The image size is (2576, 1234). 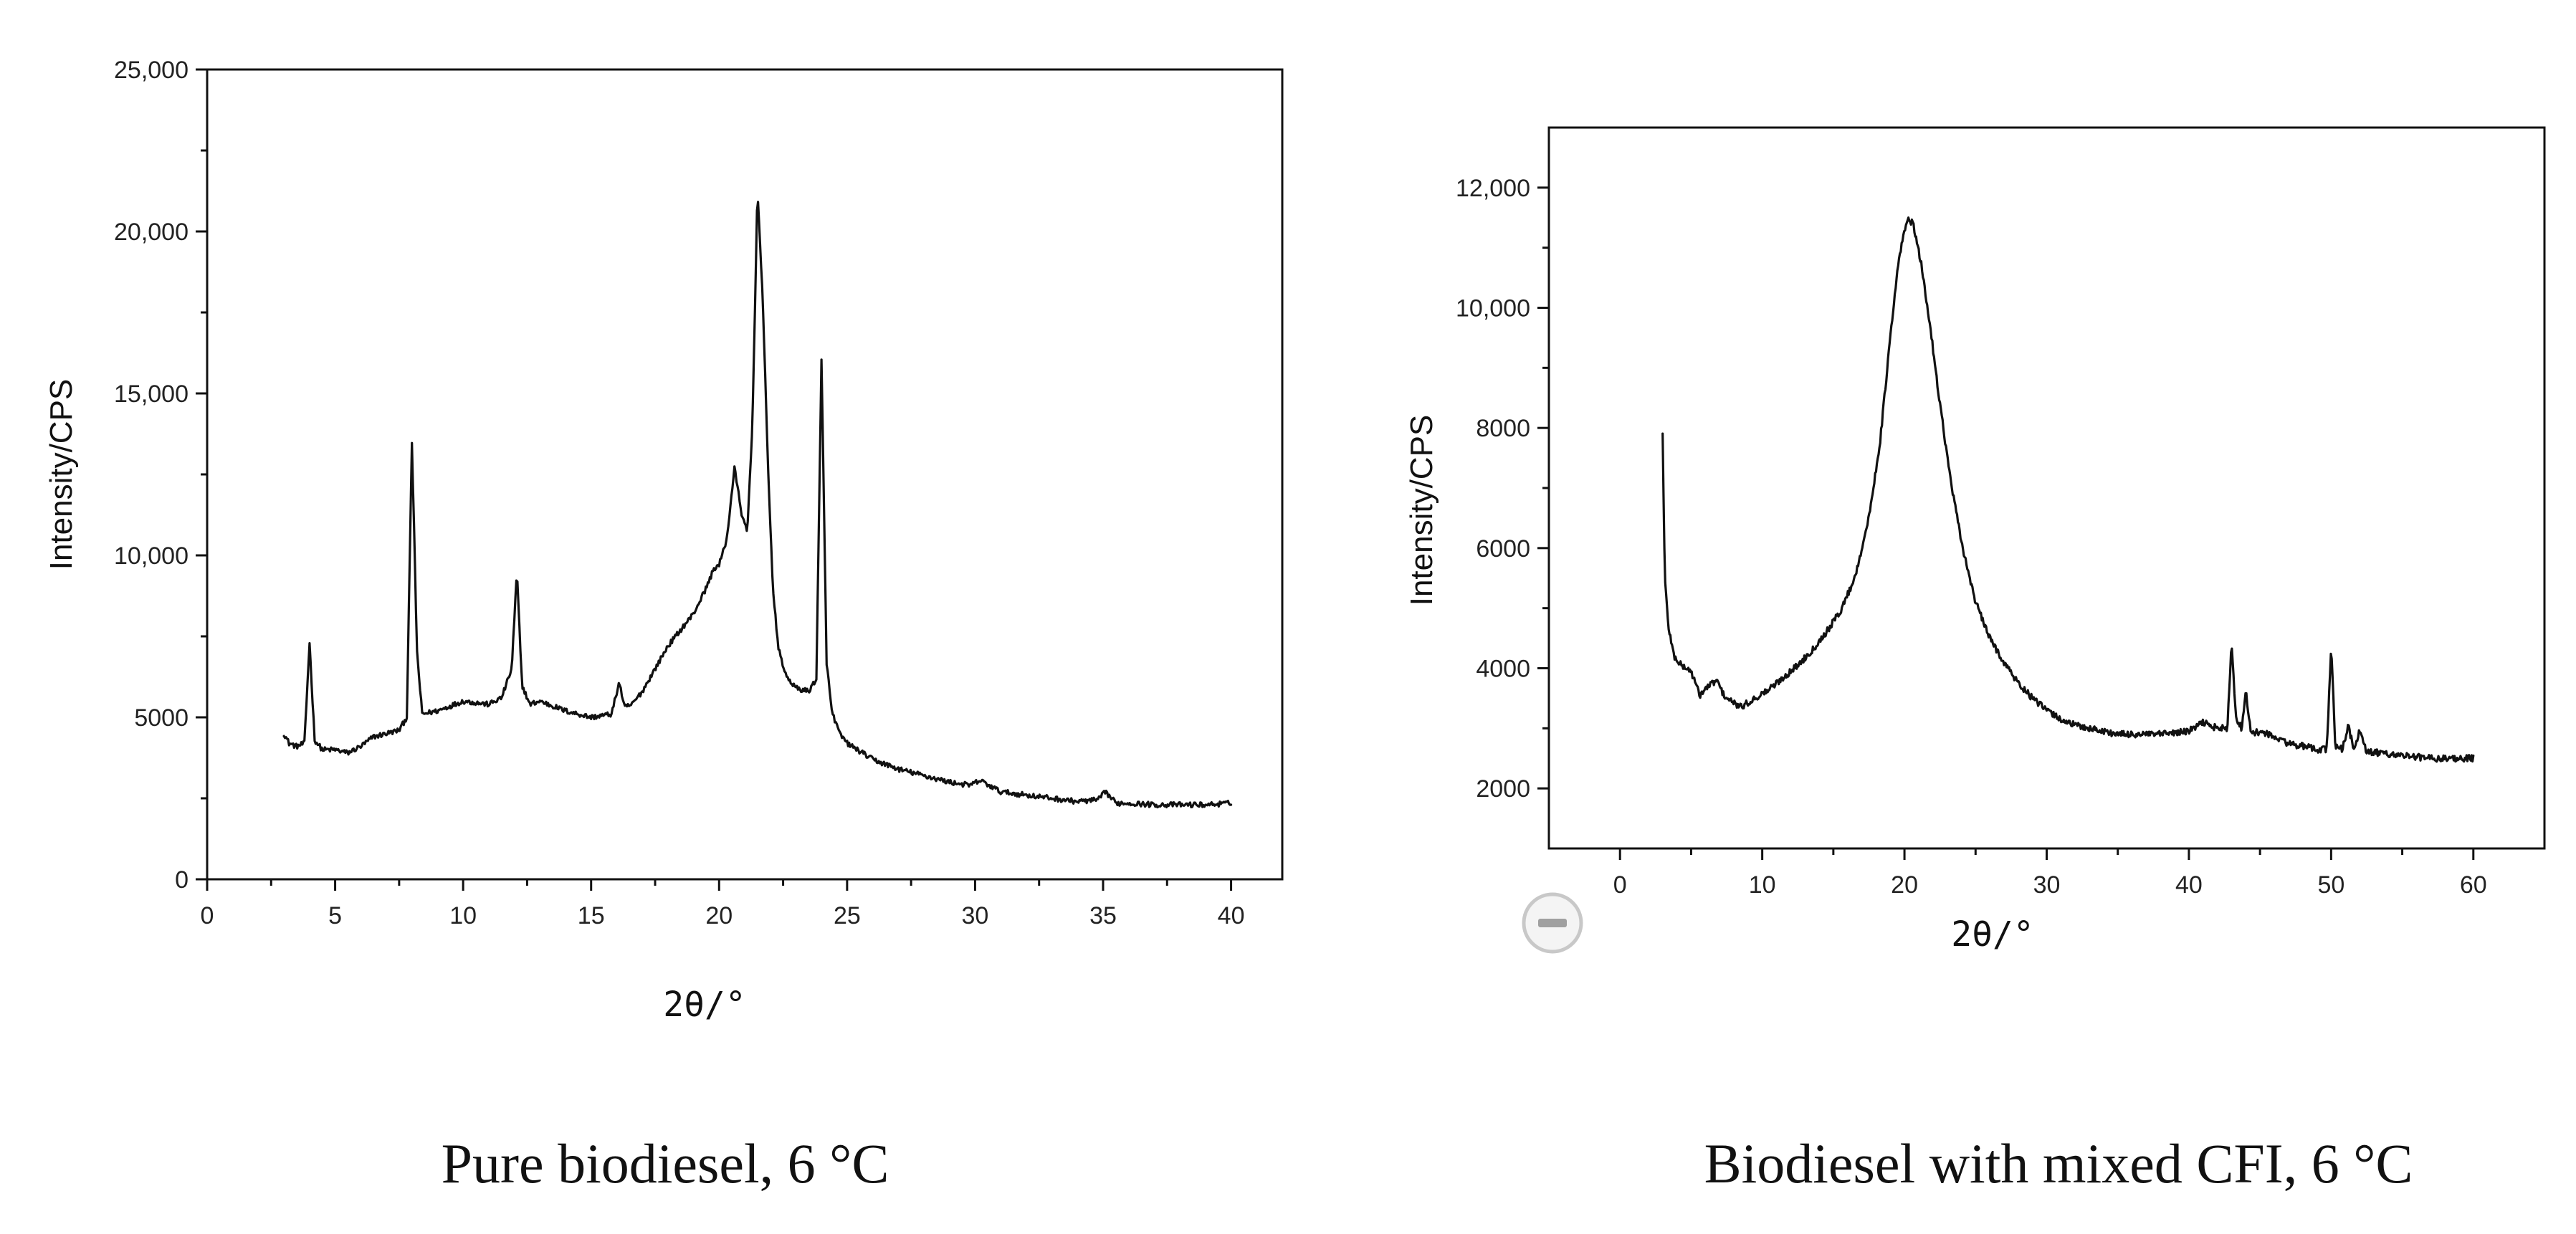 What do you see at coordinates (1503, 428) in the screenshot?
I see `y-tick-label: 8000` at bounding box center [1503, 428].